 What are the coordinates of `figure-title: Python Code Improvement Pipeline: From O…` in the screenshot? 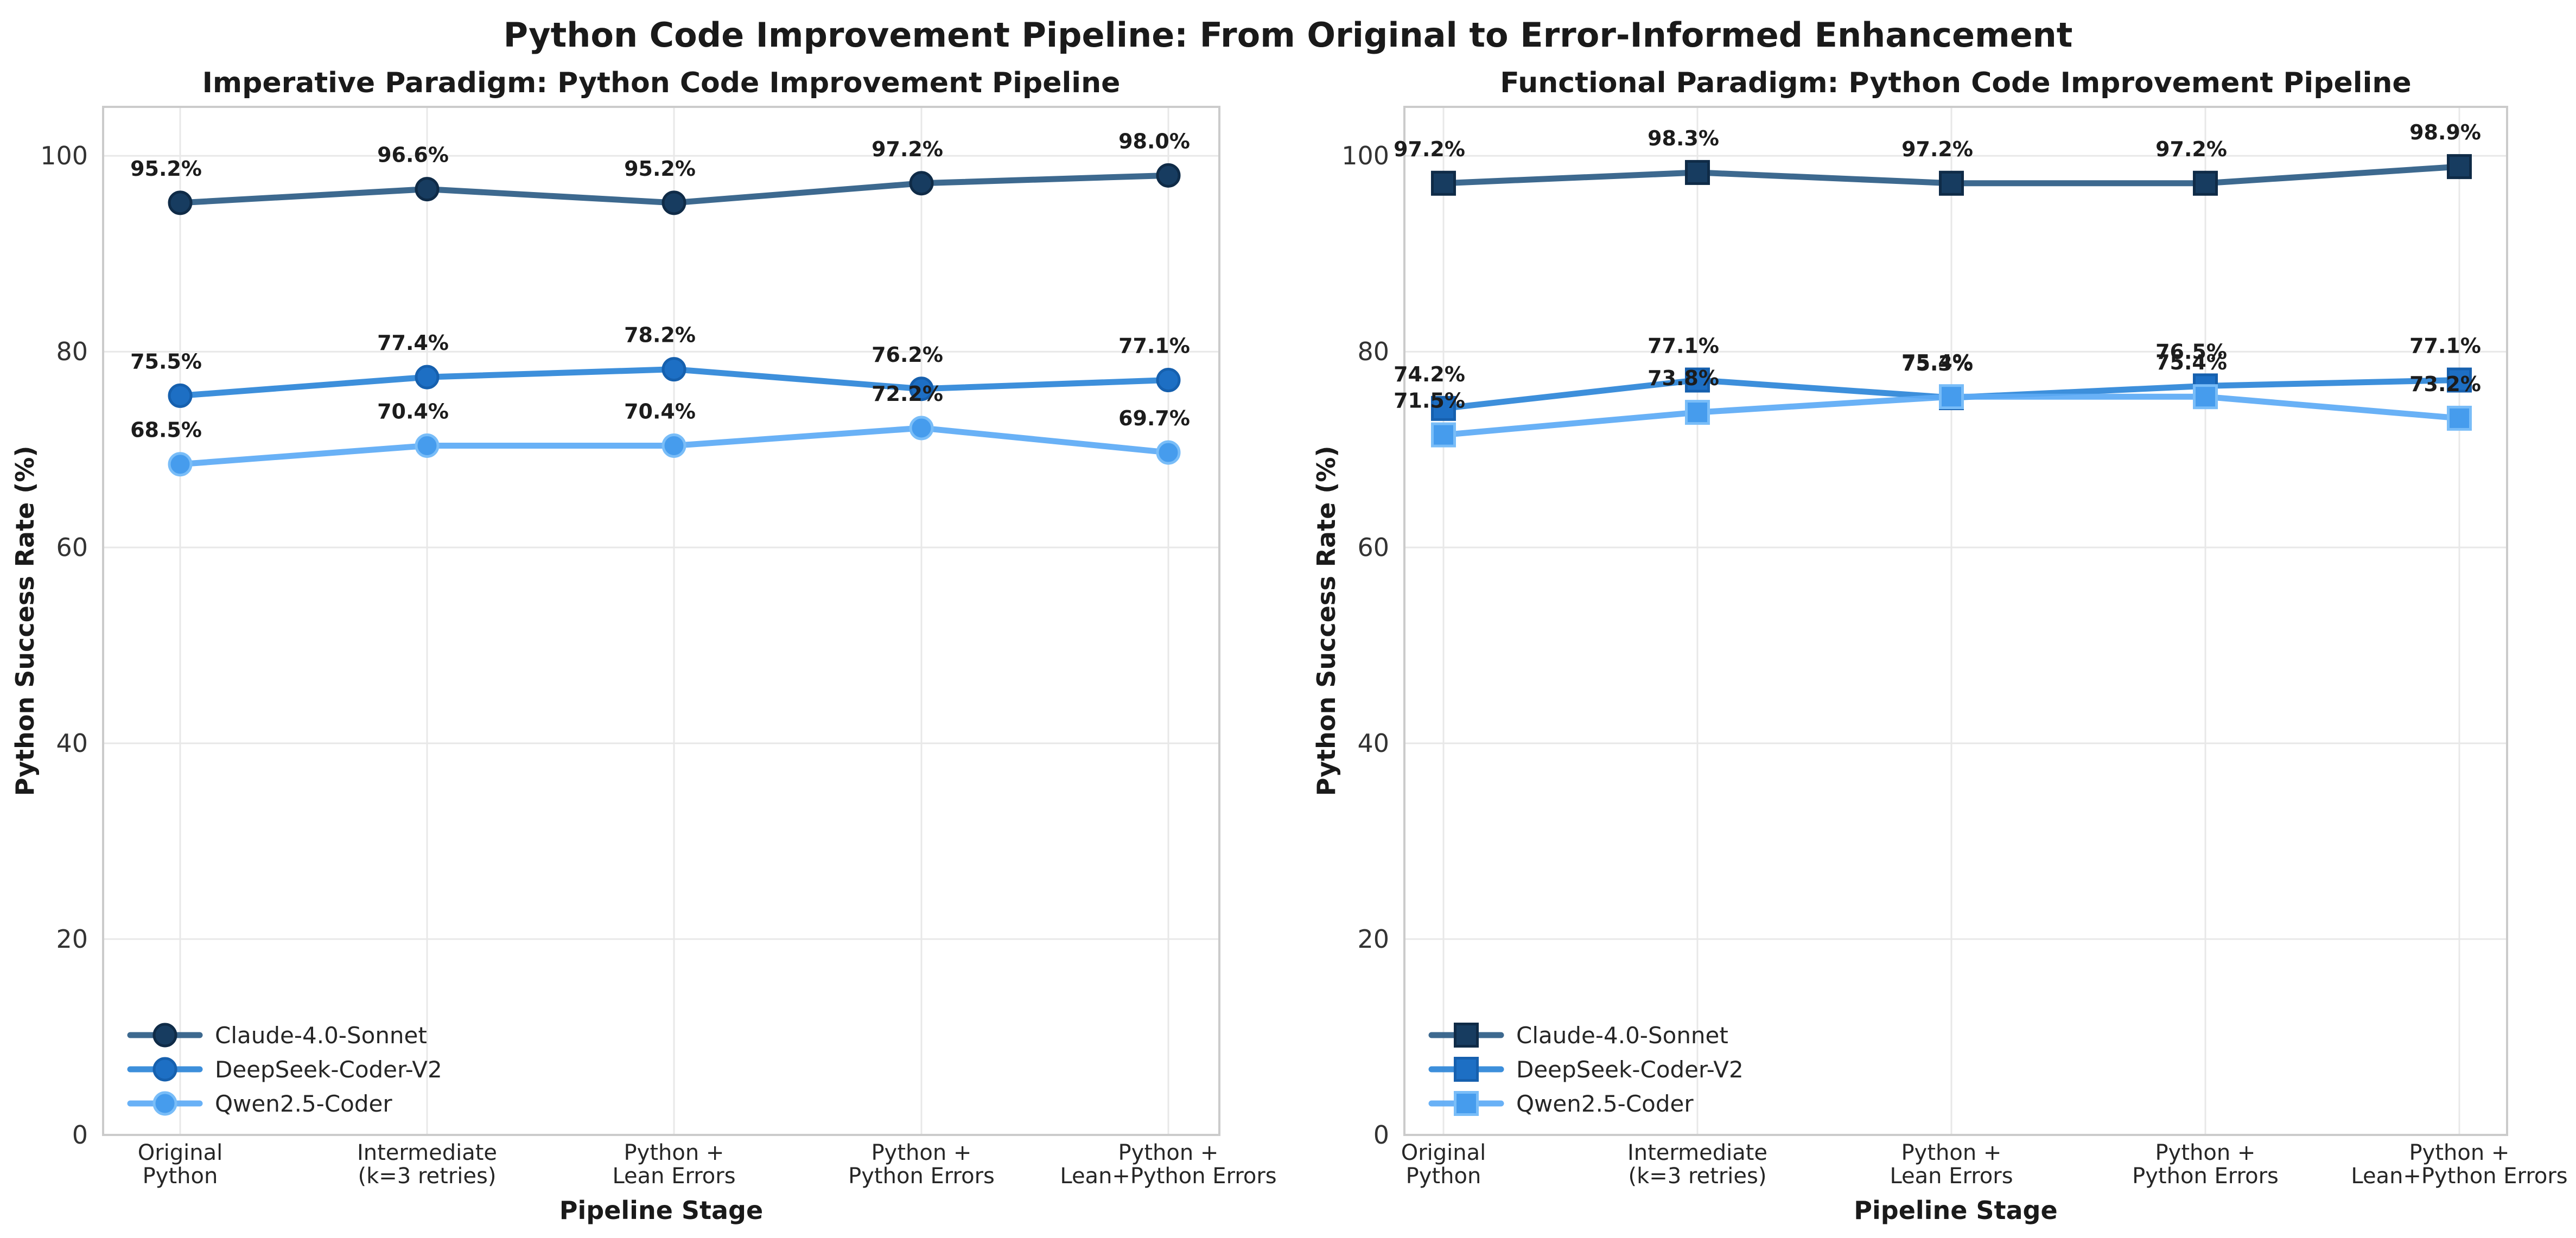 It's located at (1288, 35).